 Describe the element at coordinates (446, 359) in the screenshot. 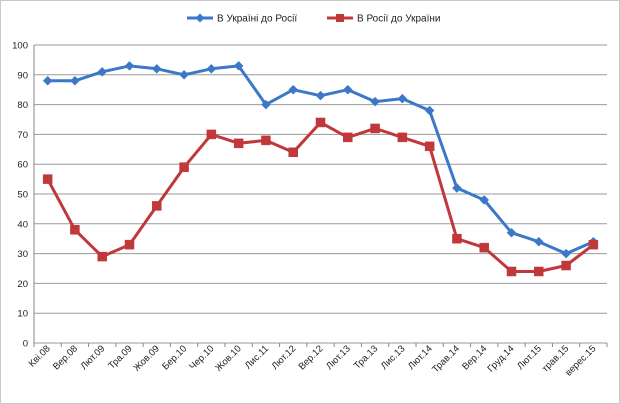

I see `x-tick-label: Трав.14` at that location.